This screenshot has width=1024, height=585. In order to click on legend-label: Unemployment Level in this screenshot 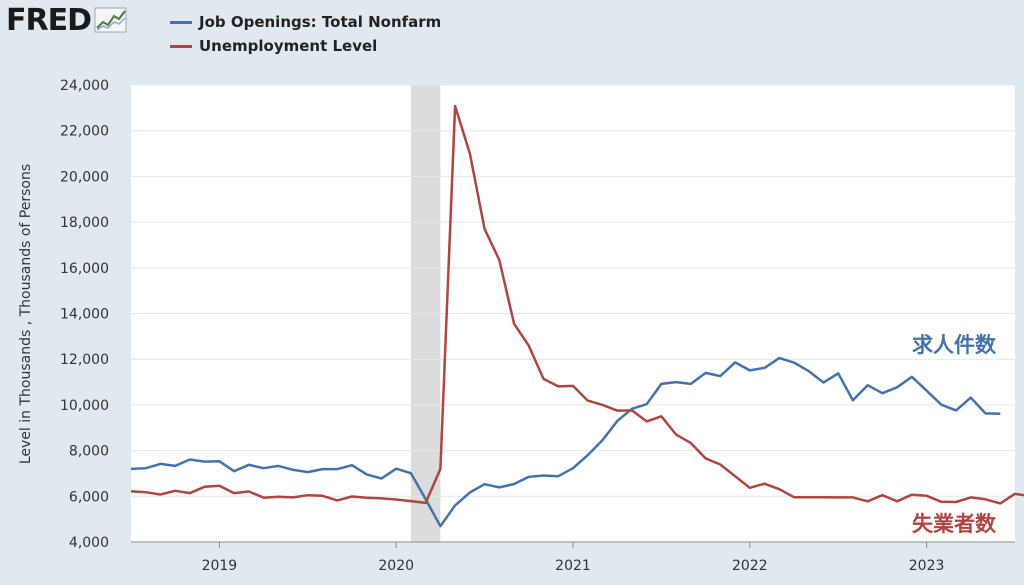, I will do `click(288, 46)`.